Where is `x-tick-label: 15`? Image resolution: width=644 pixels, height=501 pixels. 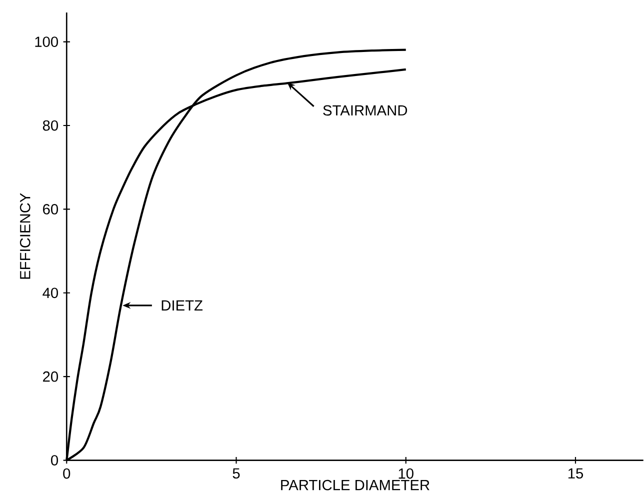
x-tick-label: 15 is located at coordinates (576, 473).